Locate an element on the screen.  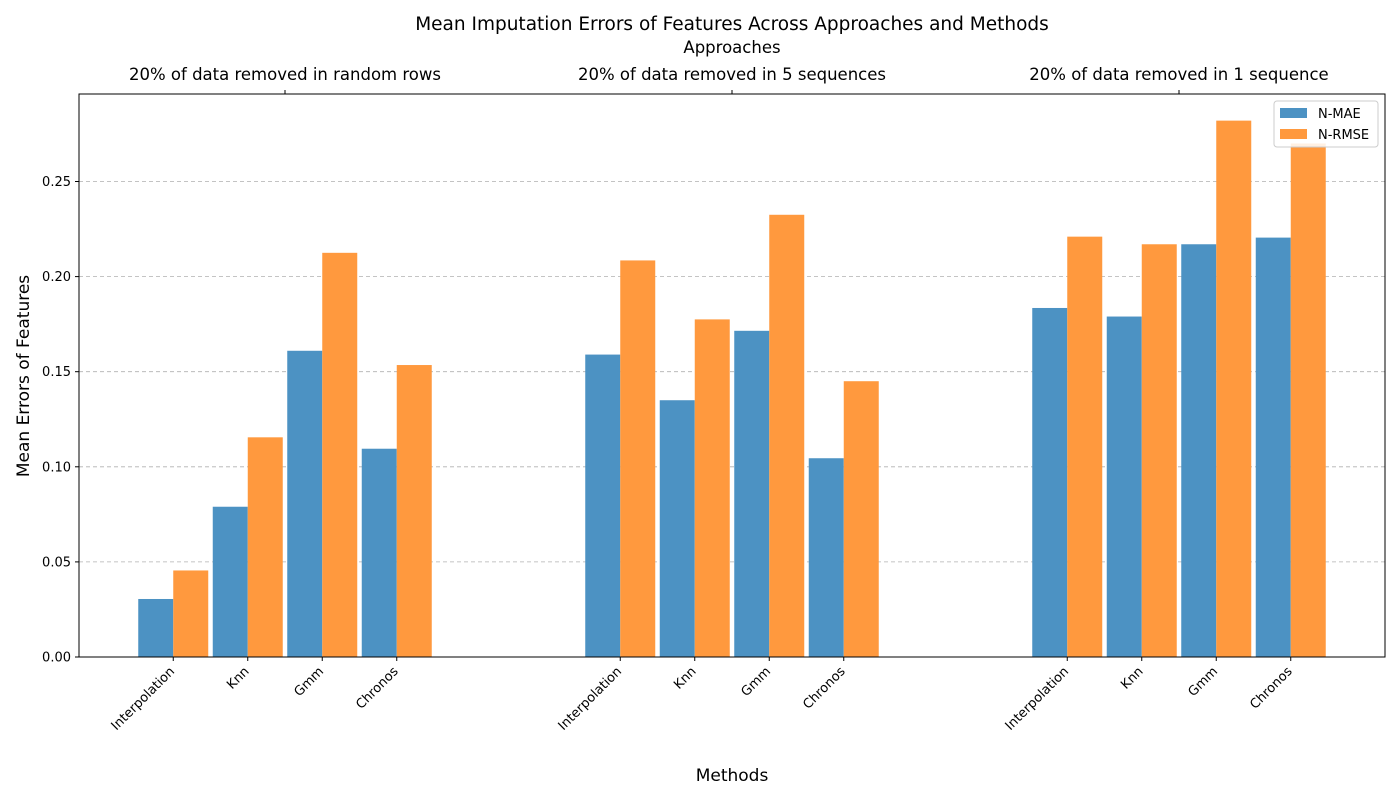
legend-swatch-n-rmse is located at coordinates (1293, 134).